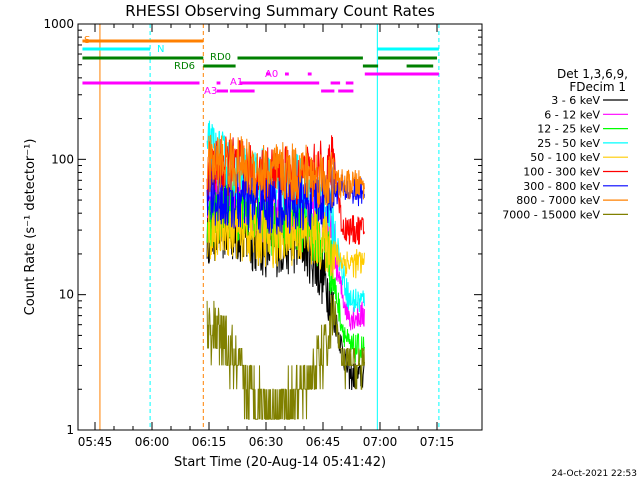 This screenshot has height=480, width=640. I want to click on flag-bars, so click(260, 66).